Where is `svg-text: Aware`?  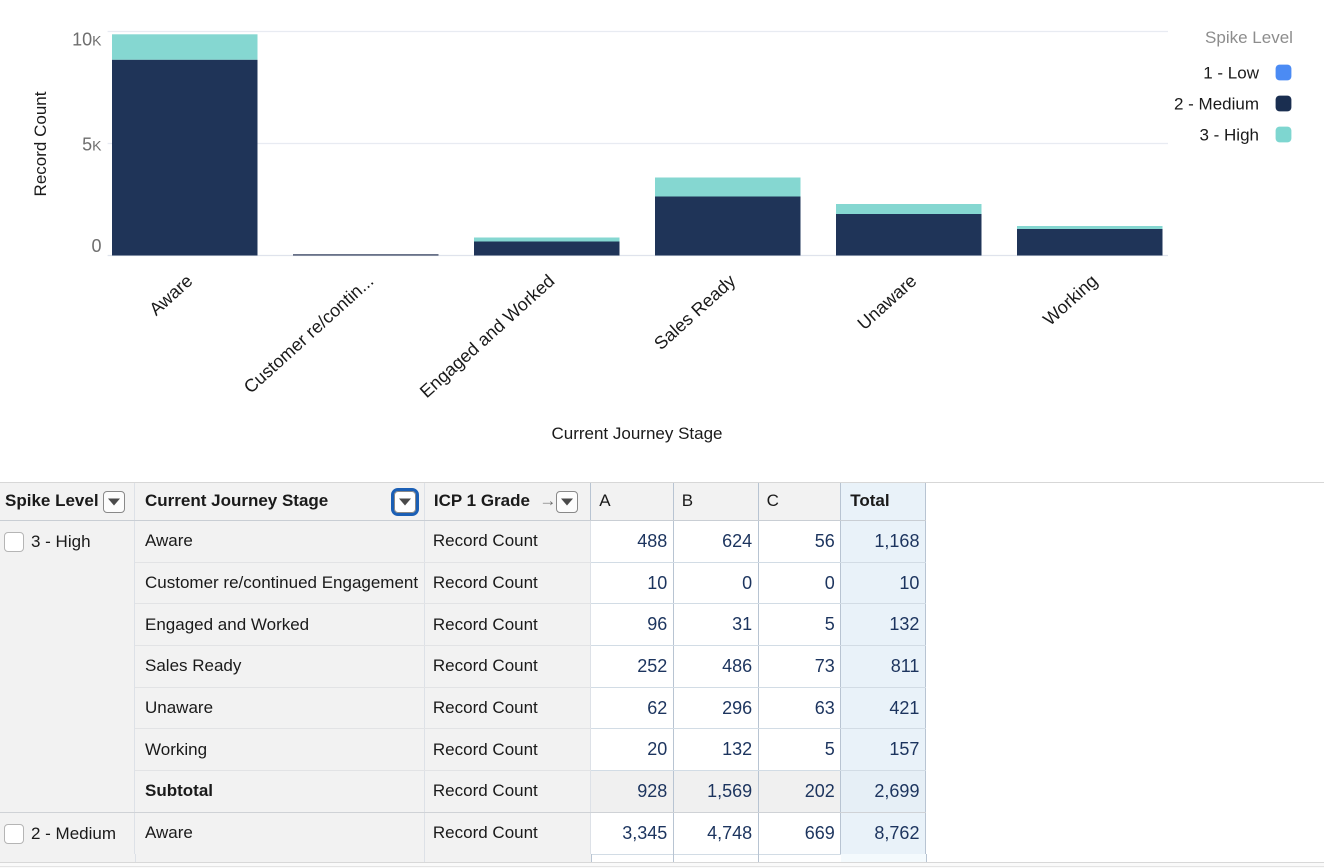
svg-text: Aware is located at coordinates (170, 295).